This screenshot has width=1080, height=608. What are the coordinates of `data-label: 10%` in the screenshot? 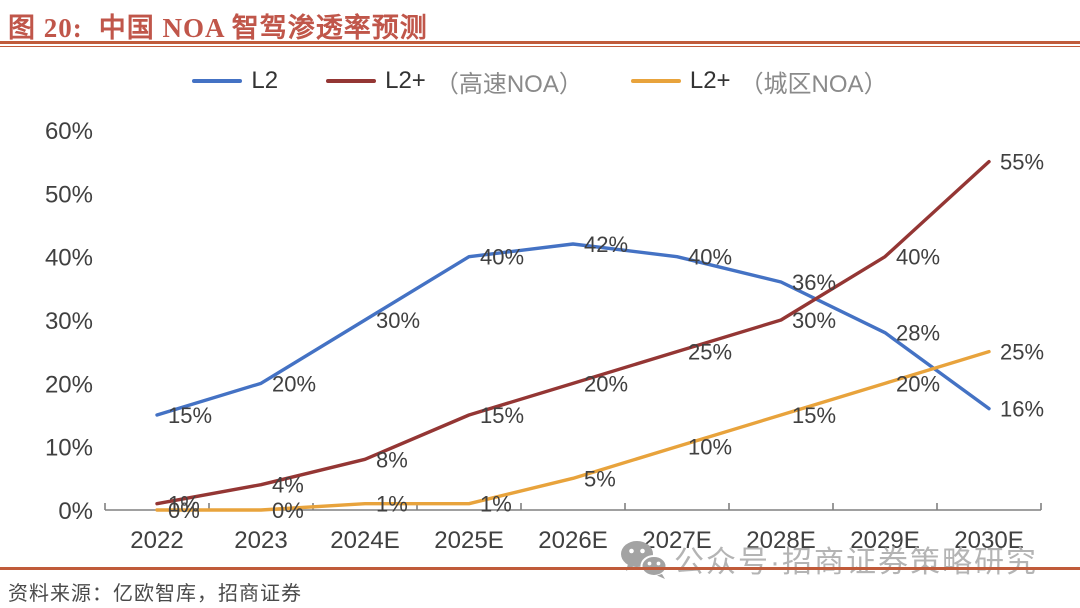 It's located at (710, 447).